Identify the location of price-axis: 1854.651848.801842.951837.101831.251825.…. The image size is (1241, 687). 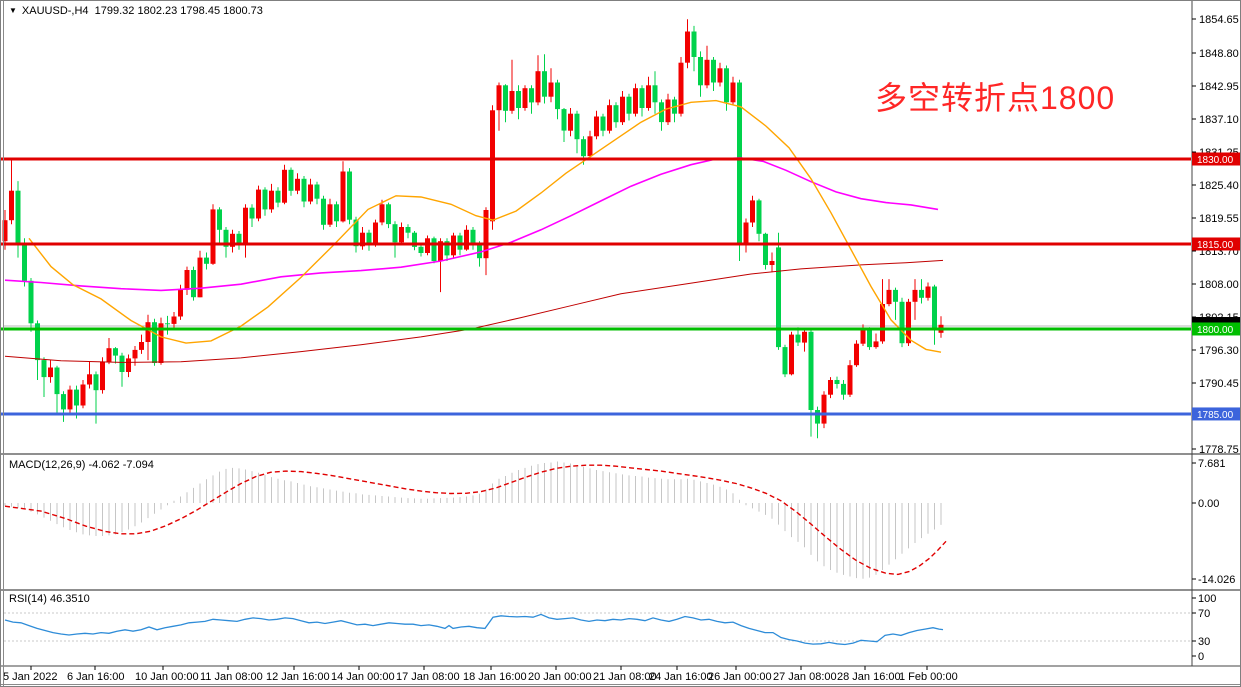
(1215, 235).